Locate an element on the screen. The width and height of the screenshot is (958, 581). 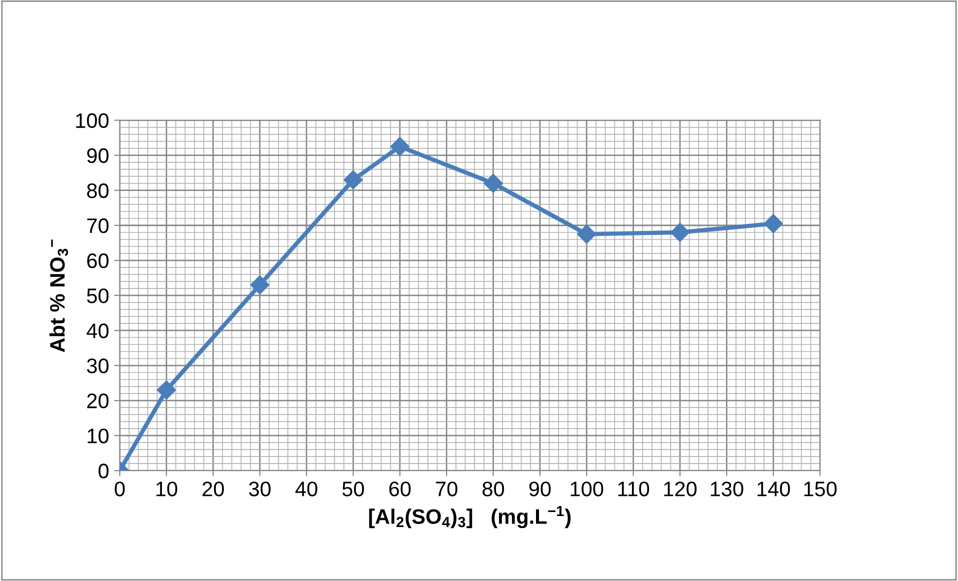
y-tick-label: 50 is located at coordinates (97, 296).